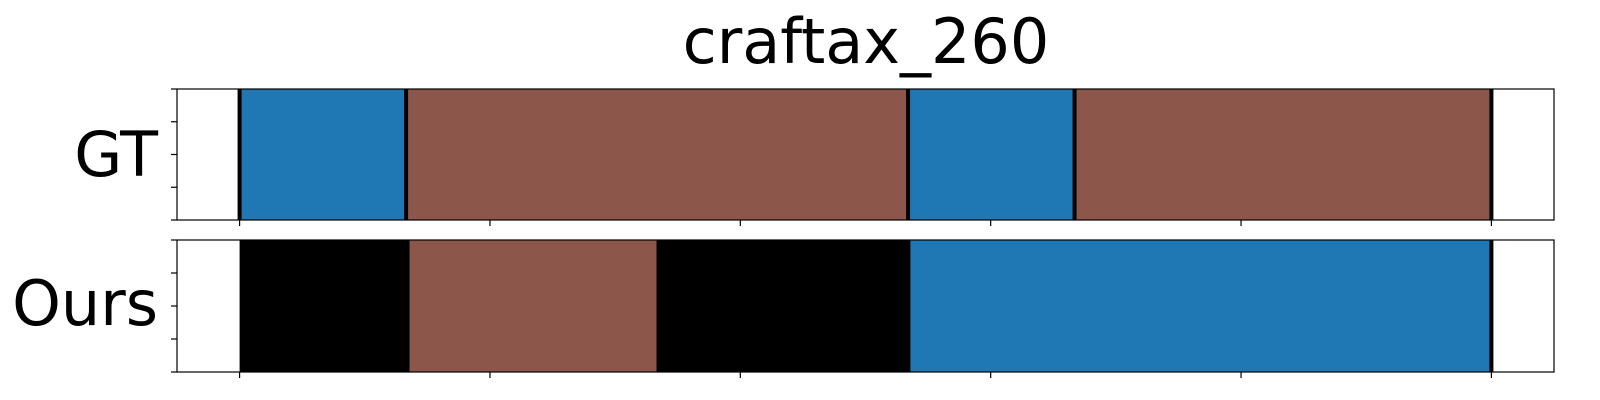  Describe the element at coordinates (866, 41) in the screenshot. I see `chart-title: craftax_260` at that location.